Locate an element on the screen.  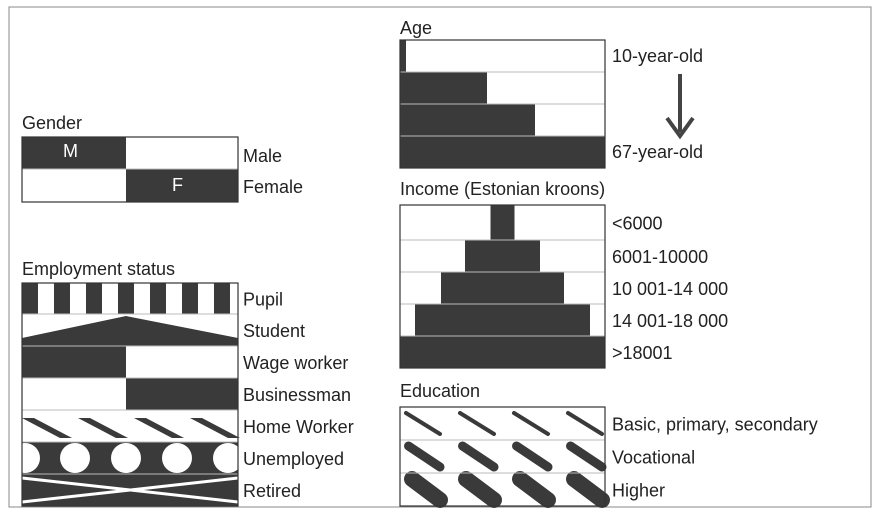
label: 10-year-old is located at coordinates (657, 56).